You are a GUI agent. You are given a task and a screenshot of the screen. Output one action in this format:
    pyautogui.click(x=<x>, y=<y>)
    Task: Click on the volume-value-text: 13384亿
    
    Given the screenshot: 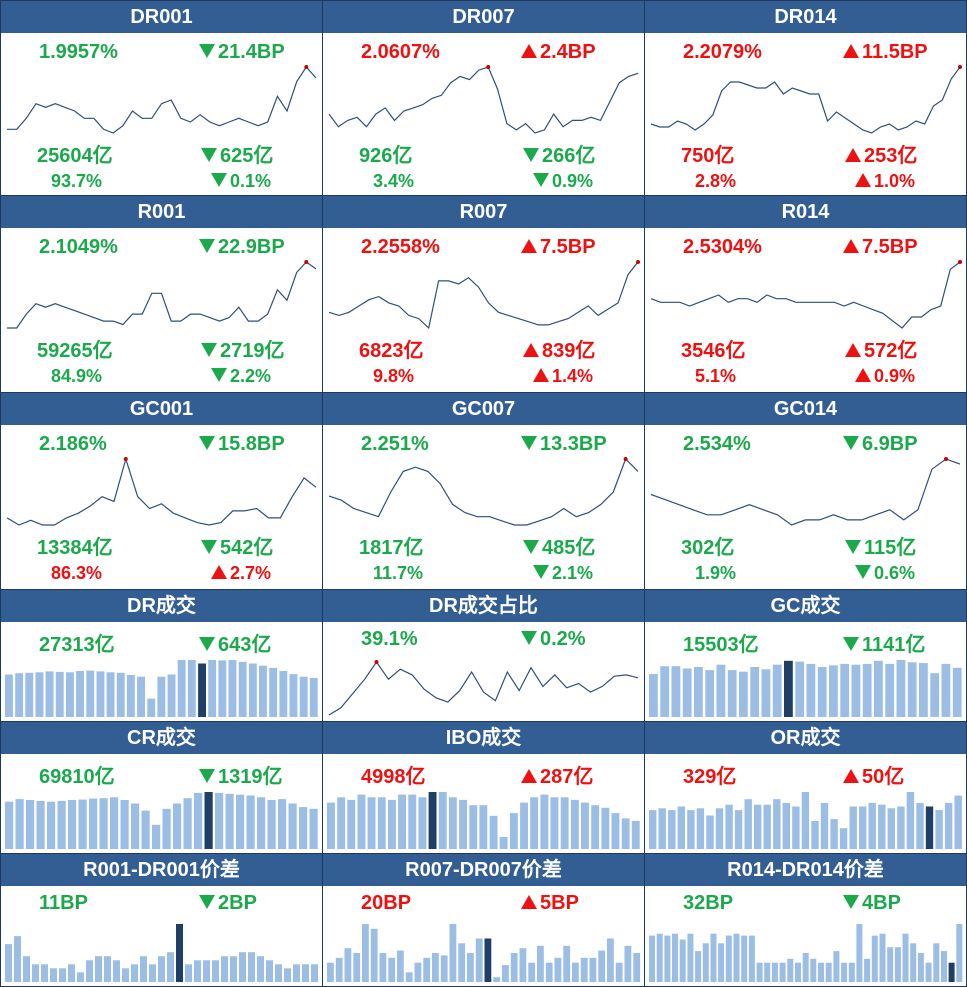 What is the action you would take?
    pyautogui.click(x=75, y=548)
    